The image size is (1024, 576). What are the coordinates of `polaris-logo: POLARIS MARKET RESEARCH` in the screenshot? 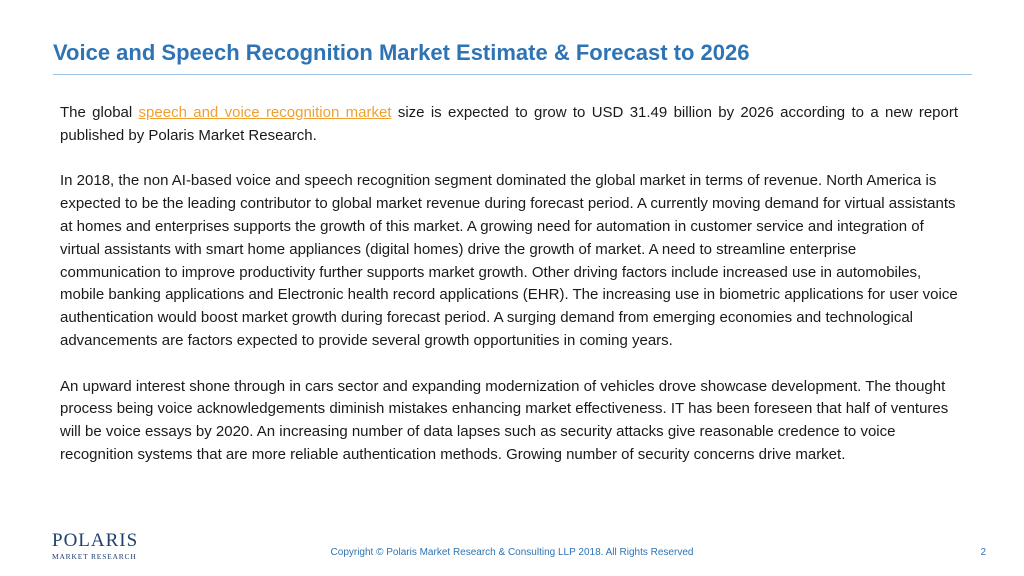 It's located at (94, 547).